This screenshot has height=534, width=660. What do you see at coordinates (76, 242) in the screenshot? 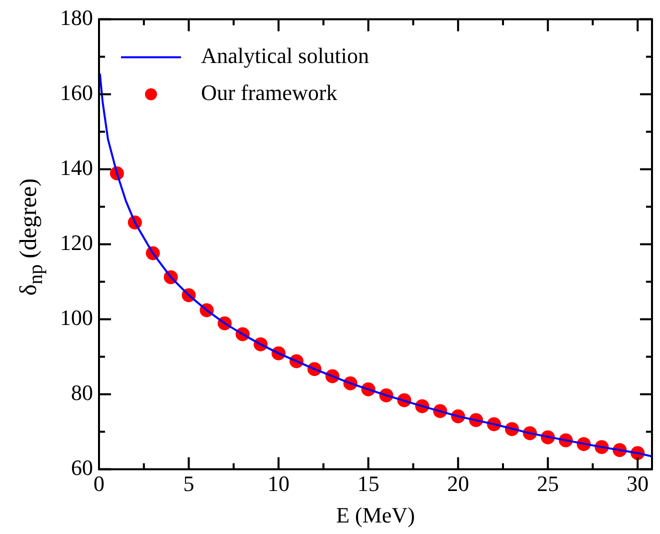
I see `y-tick-label: 120` at bounding box center [76, 242].